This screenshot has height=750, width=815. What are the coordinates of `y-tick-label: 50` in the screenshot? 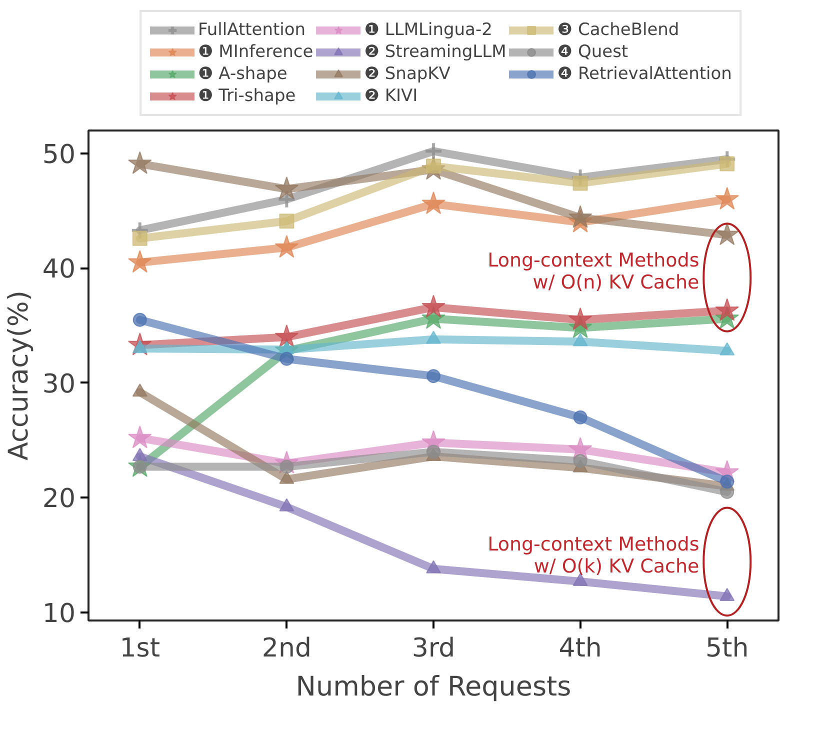 It's located at (59, 155).